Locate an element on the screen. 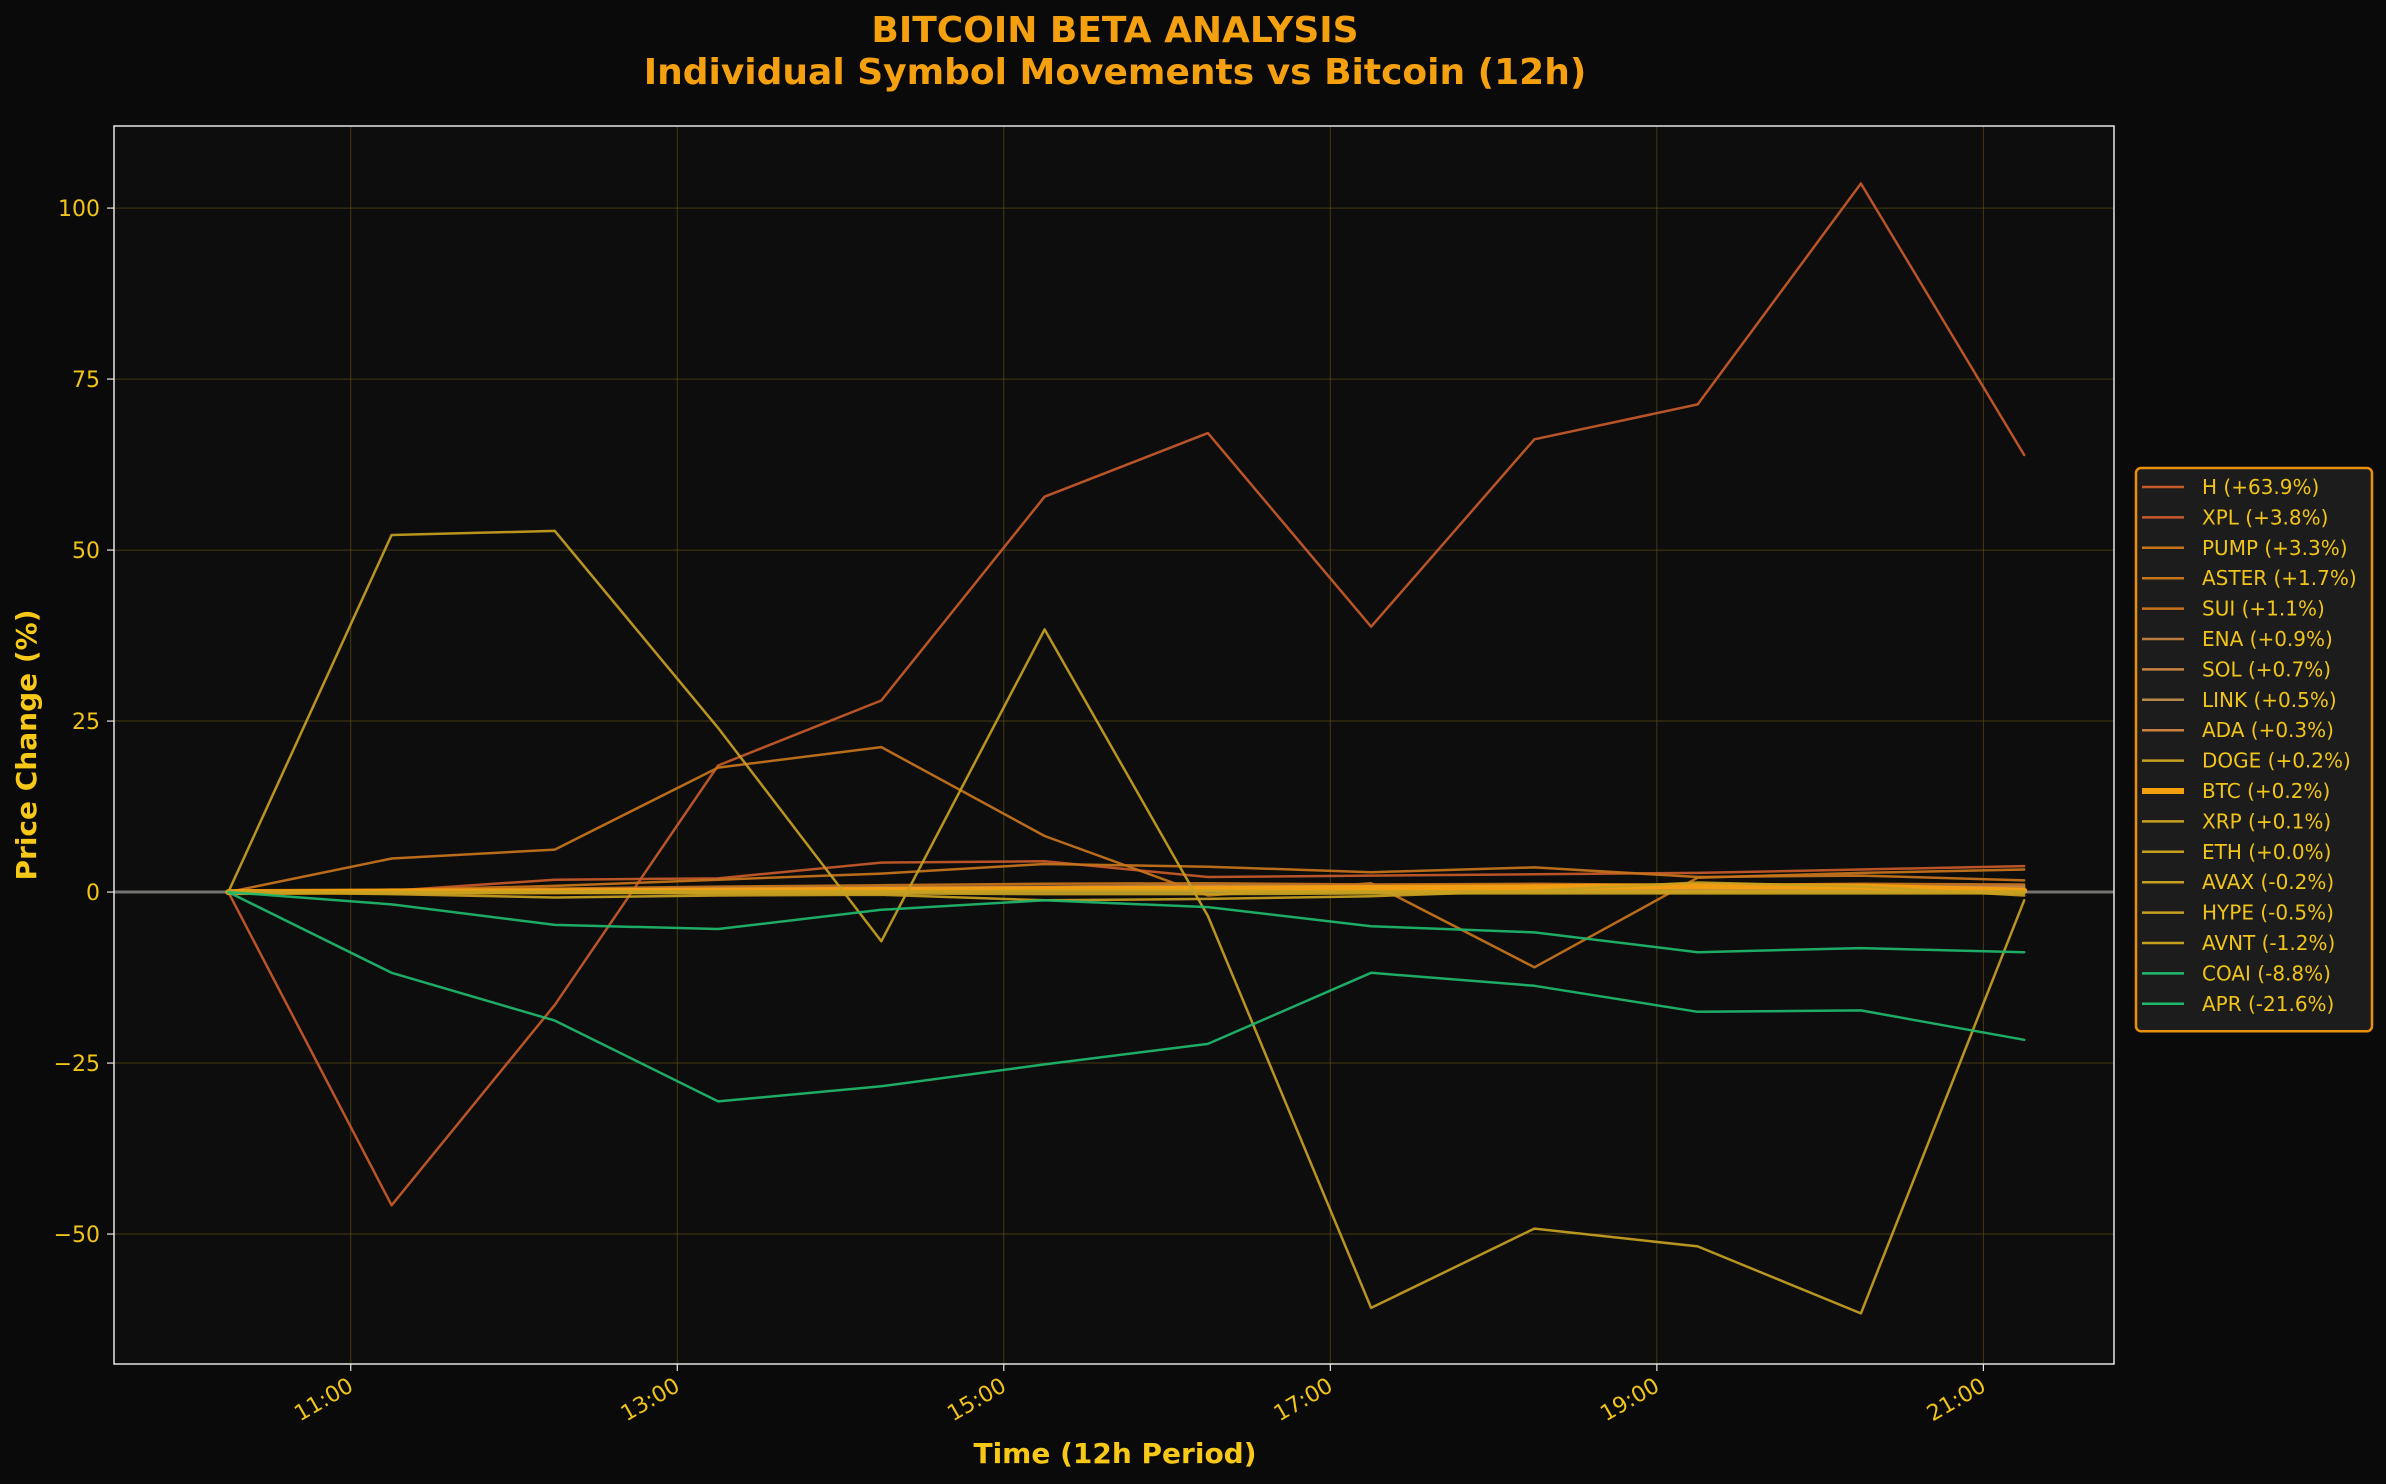  y-tick-label: −25 is located at coordinates (77, 1064).